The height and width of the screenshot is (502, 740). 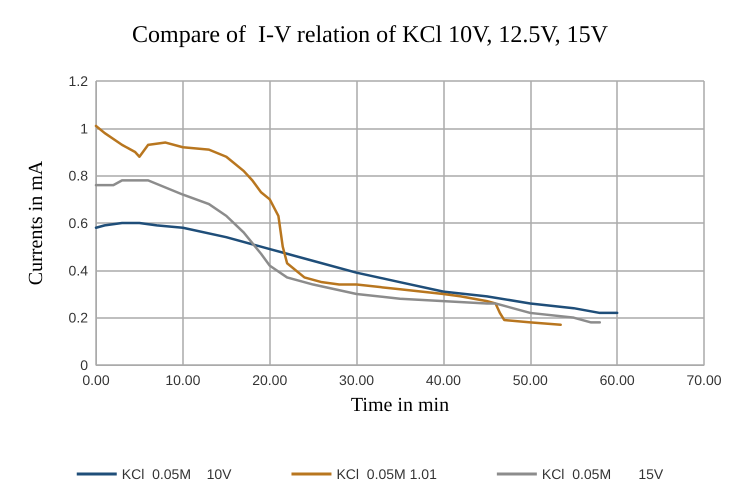 I want to click on chart-title: Compare of I-V relation of KCl 10V, 12.5V, 15V, so click(x=370, y=35).